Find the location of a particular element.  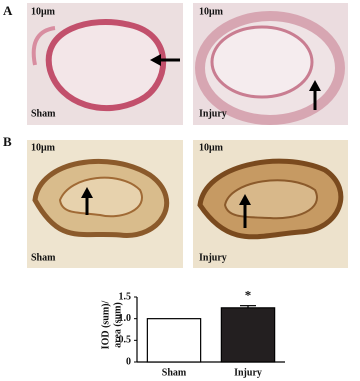

y-axis-label: area (sum) is located at coordinates (117, 325).